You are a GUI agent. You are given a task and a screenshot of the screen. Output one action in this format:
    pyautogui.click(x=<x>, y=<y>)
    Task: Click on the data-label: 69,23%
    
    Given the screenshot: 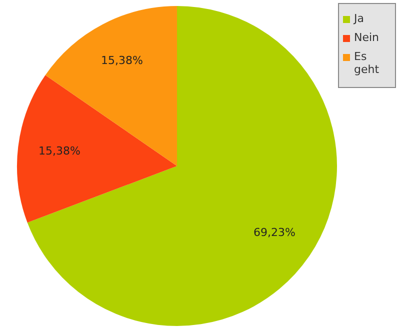 What is the action you would take?
    pyautogui.click(x=274, y=233)
    